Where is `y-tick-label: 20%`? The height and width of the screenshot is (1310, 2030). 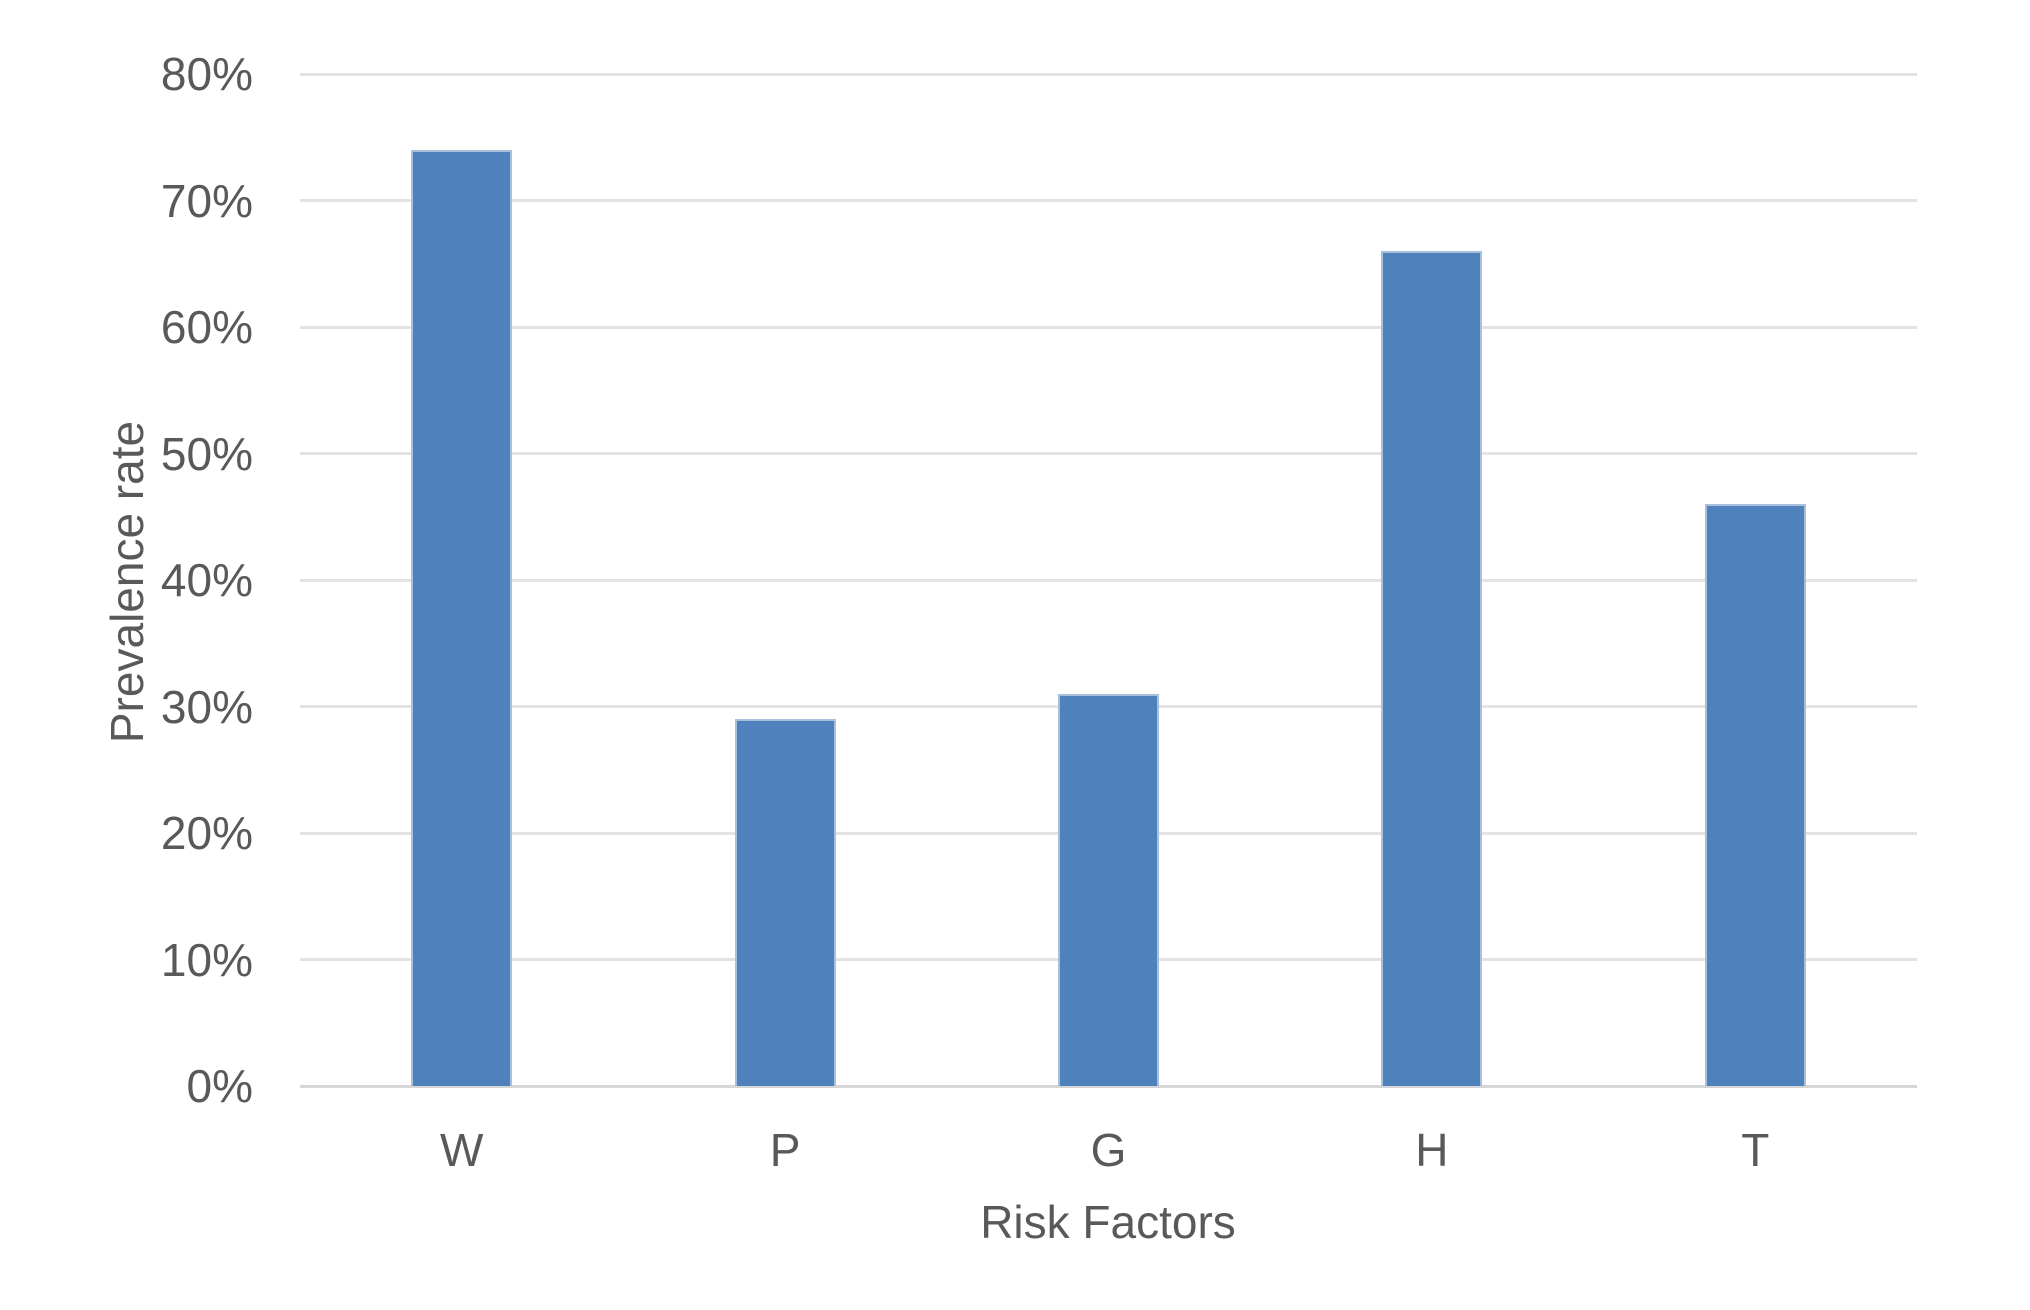 y-tick-label: 20% is located at coordinates (206, 833).